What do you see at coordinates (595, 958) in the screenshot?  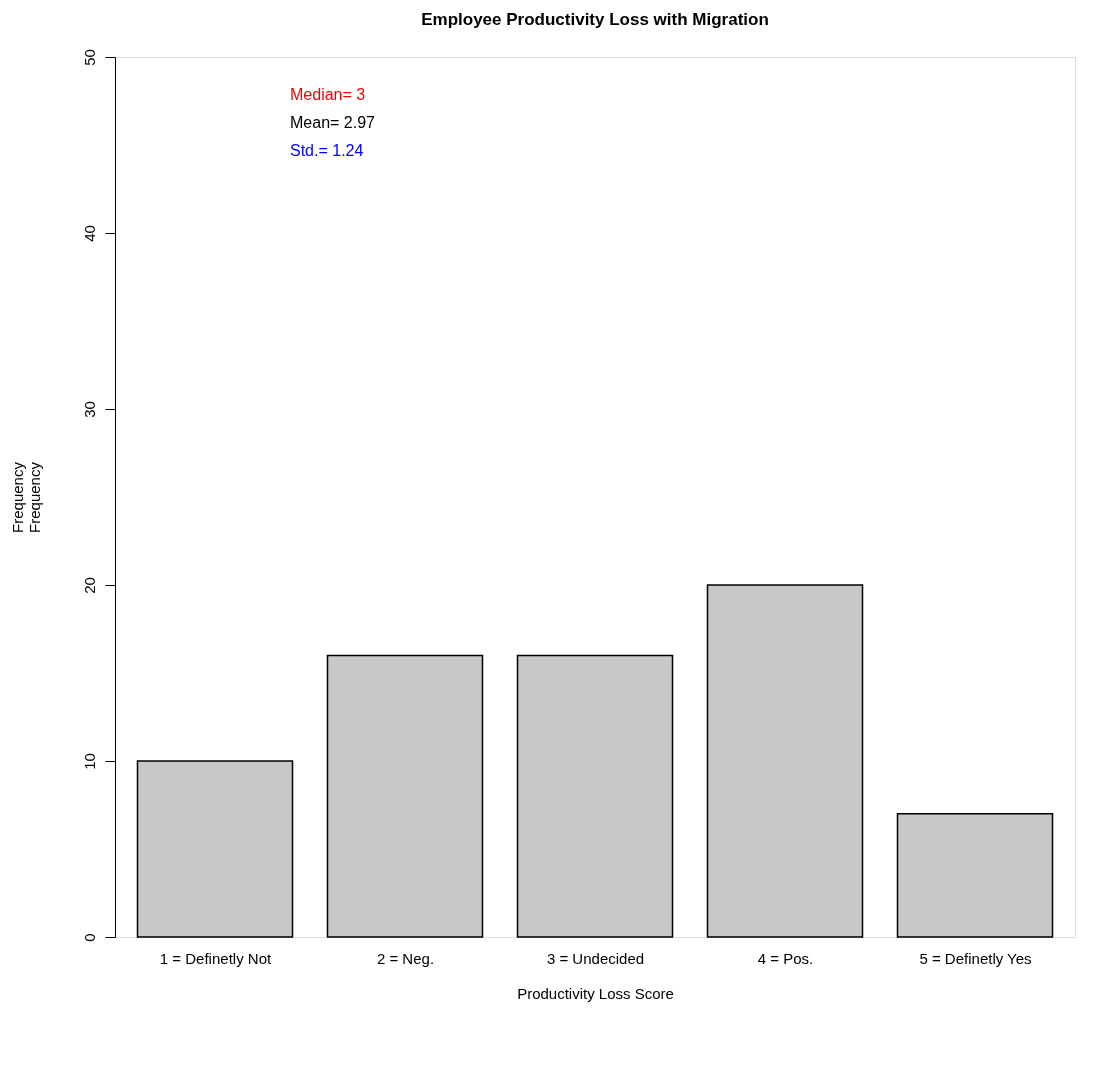 I see `x-tick-label: 3 = Undecided` at bounding box center [595, 958].